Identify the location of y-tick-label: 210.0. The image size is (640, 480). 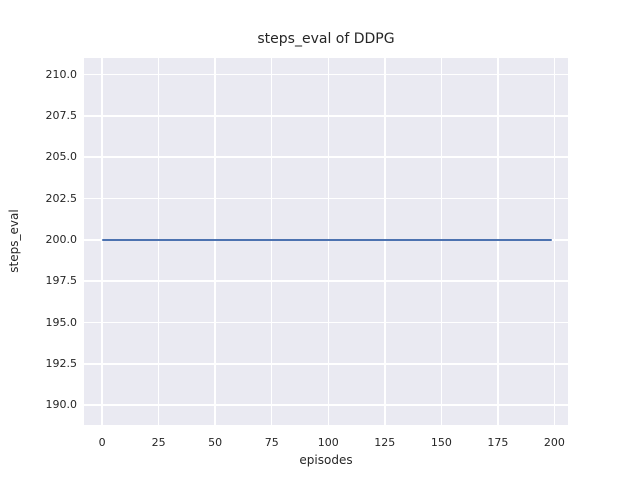
(61, 74).